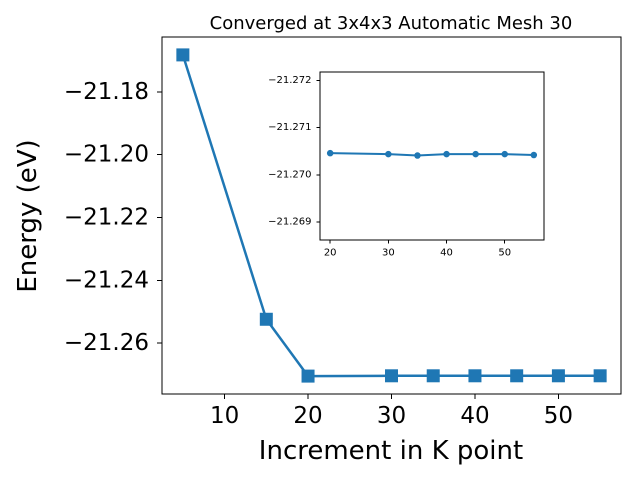 The height and width of the screenshot is (480, 640). Describe the element at coordinates (224, 416) in the screenshot. I see `main-x-tick-label: 10` at that location.